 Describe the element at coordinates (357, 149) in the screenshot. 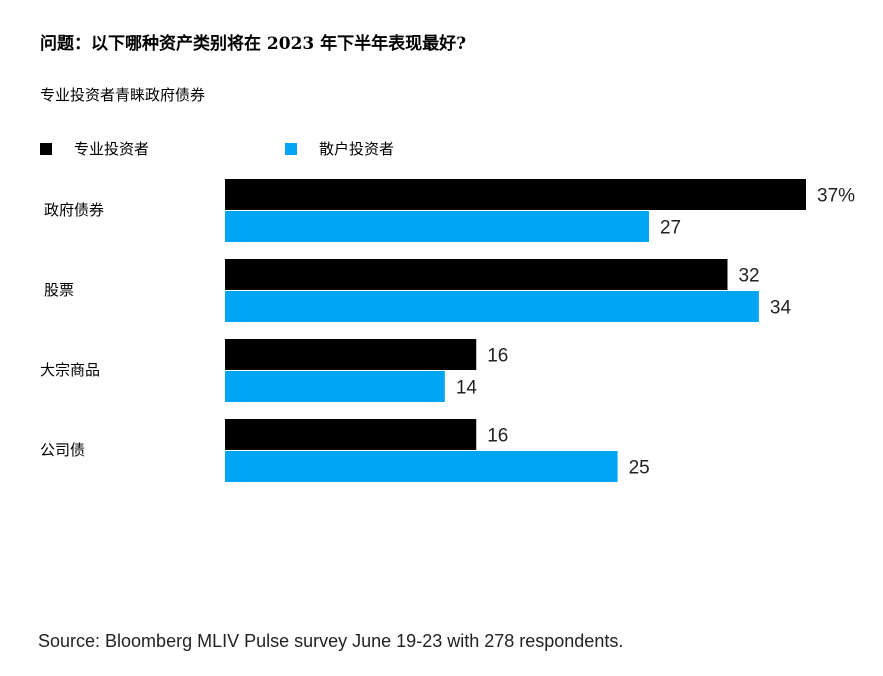

I see `legend-label-retail: 散户投资者` at that location.